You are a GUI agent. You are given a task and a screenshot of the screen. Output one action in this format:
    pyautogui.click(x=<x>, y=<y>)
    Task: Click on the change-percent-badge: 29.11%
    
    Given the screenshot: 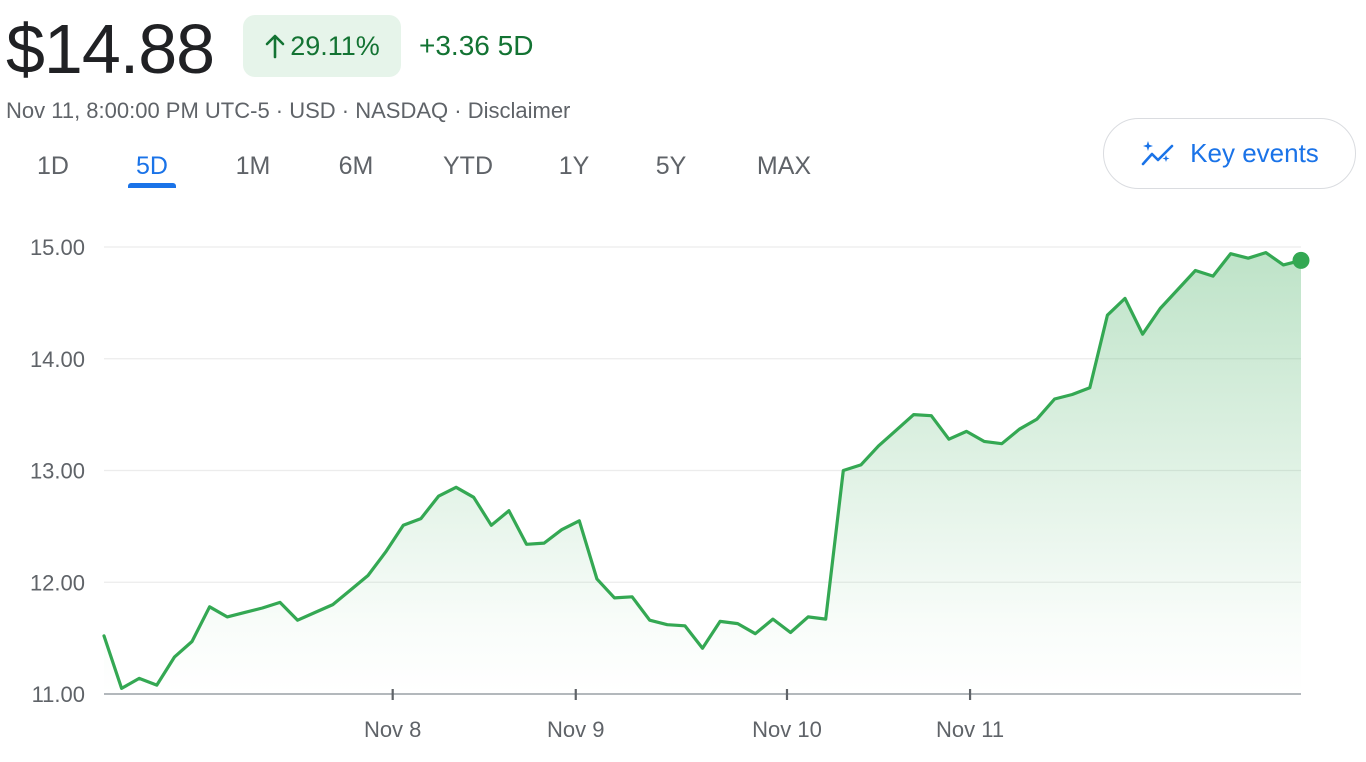 What is the action you would take?
    pyautogui.click(x=322, y=46)
    